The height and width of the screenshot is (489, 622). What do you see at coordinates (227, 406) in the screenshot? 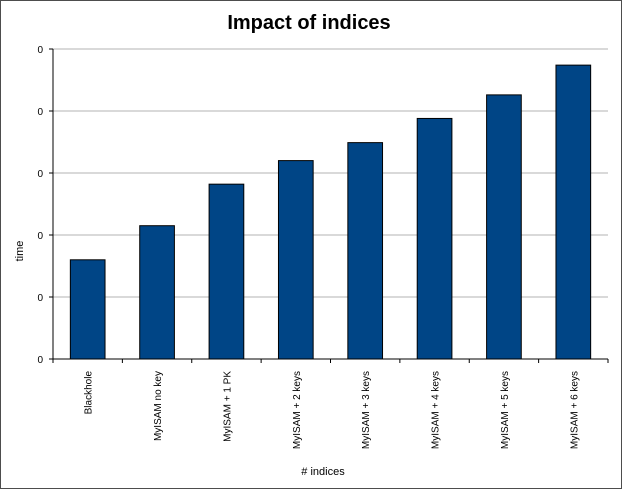
I see `x-tick-label: MyISAM + 1 PK` at bounding box center [227, 406].